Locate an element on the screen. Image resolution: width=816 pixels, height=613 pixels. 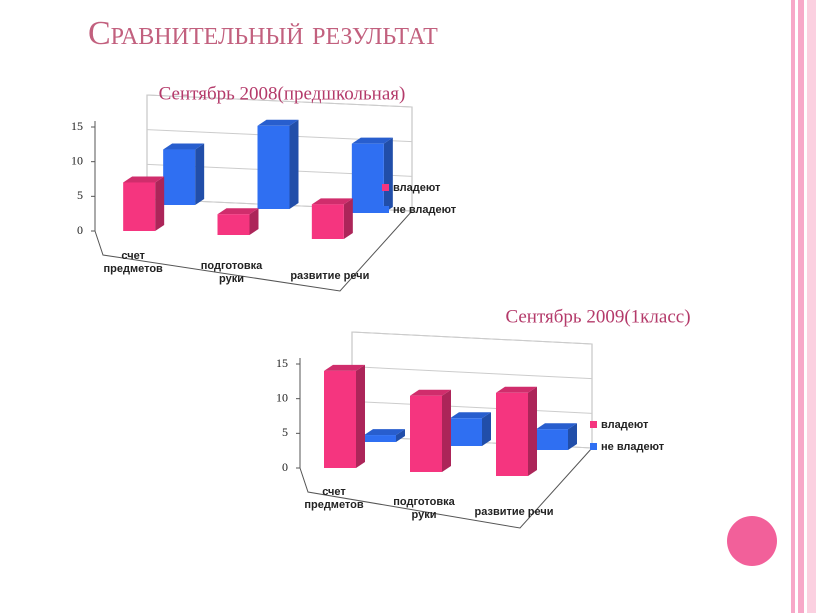
chart-title: Сентябрь 2008(предшкольная) is located at coordinates (282, 93).